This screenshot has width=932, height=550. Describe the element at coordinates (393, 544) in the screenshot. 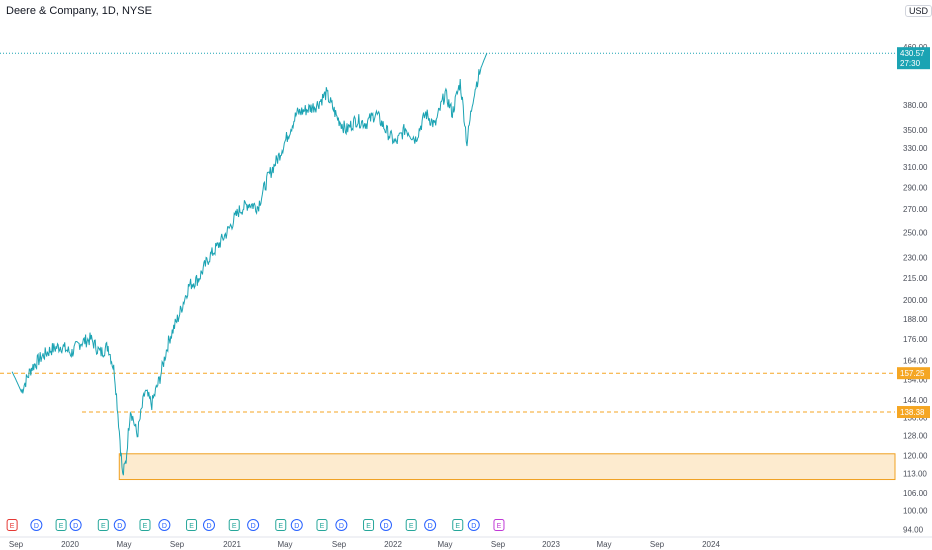

I see `x-tick-label: 2022` at that location.